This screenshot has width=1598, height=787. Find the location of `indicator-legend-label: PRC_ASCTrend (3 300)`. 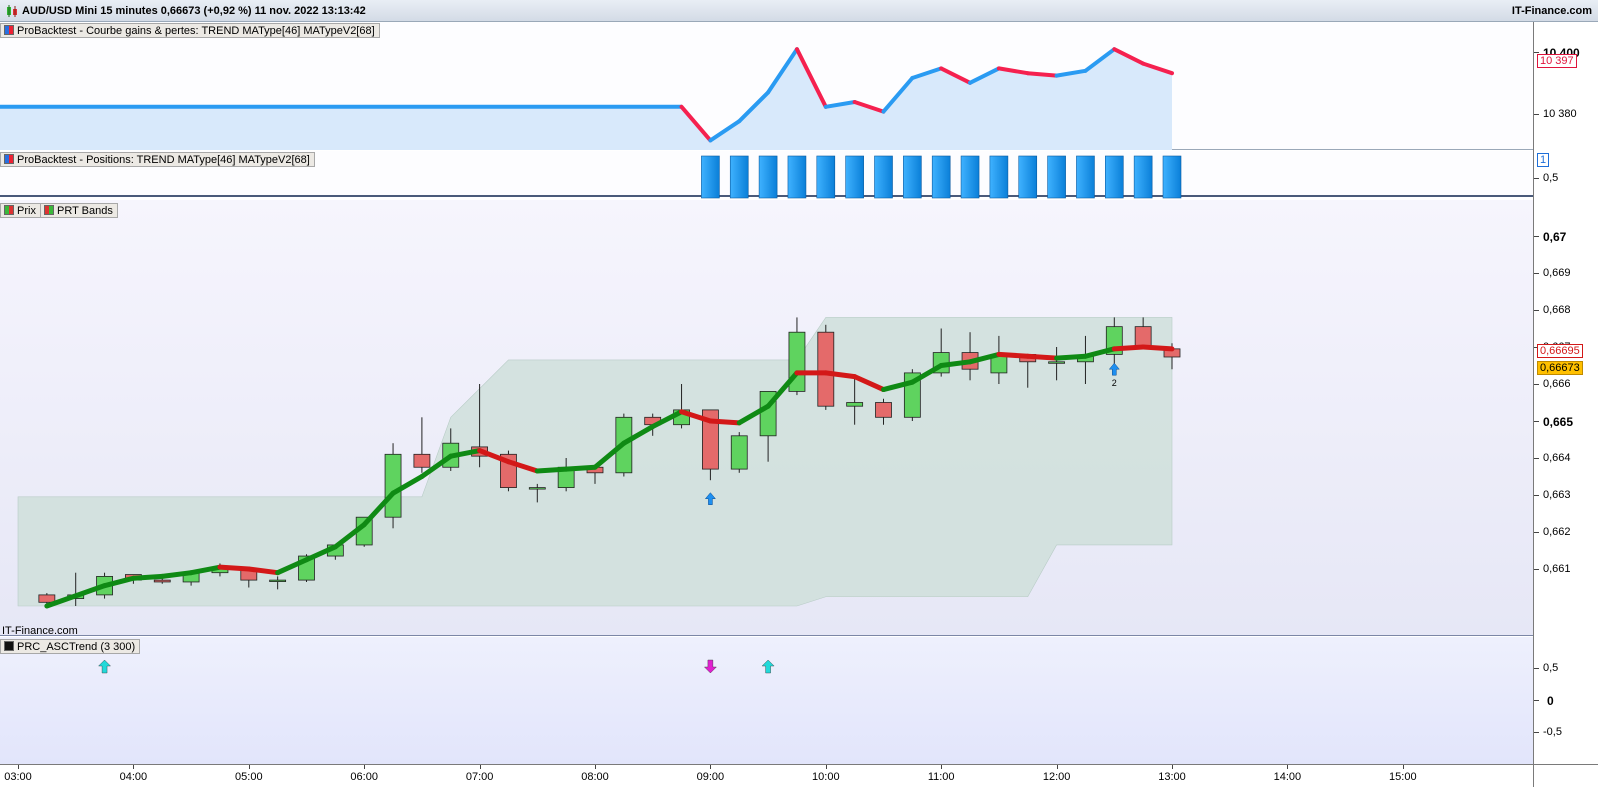

indicator-legend-label: PRC_ASCTrend (3 300) is located at coordinates (76, 647).